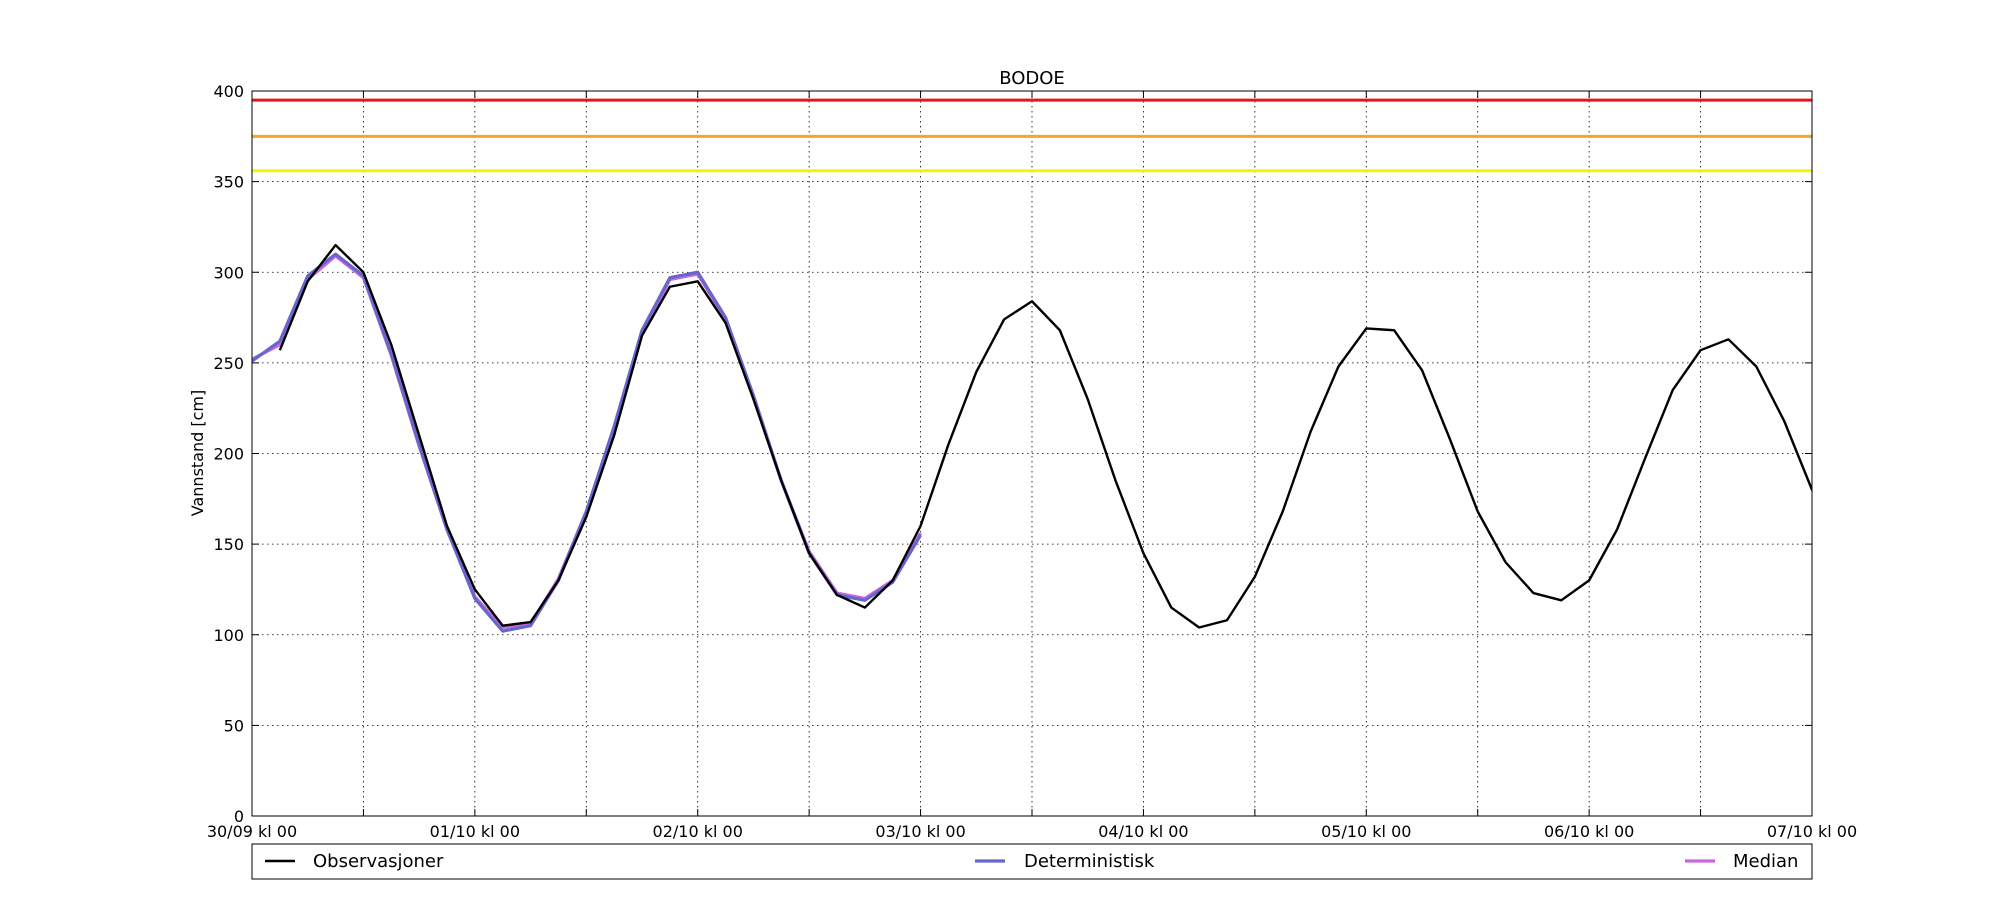 Image resolution: width=2000 pixels, height=900 pixels. I want to click on legend: Observasjoner Deterministisk Median, so click(1032, 861).